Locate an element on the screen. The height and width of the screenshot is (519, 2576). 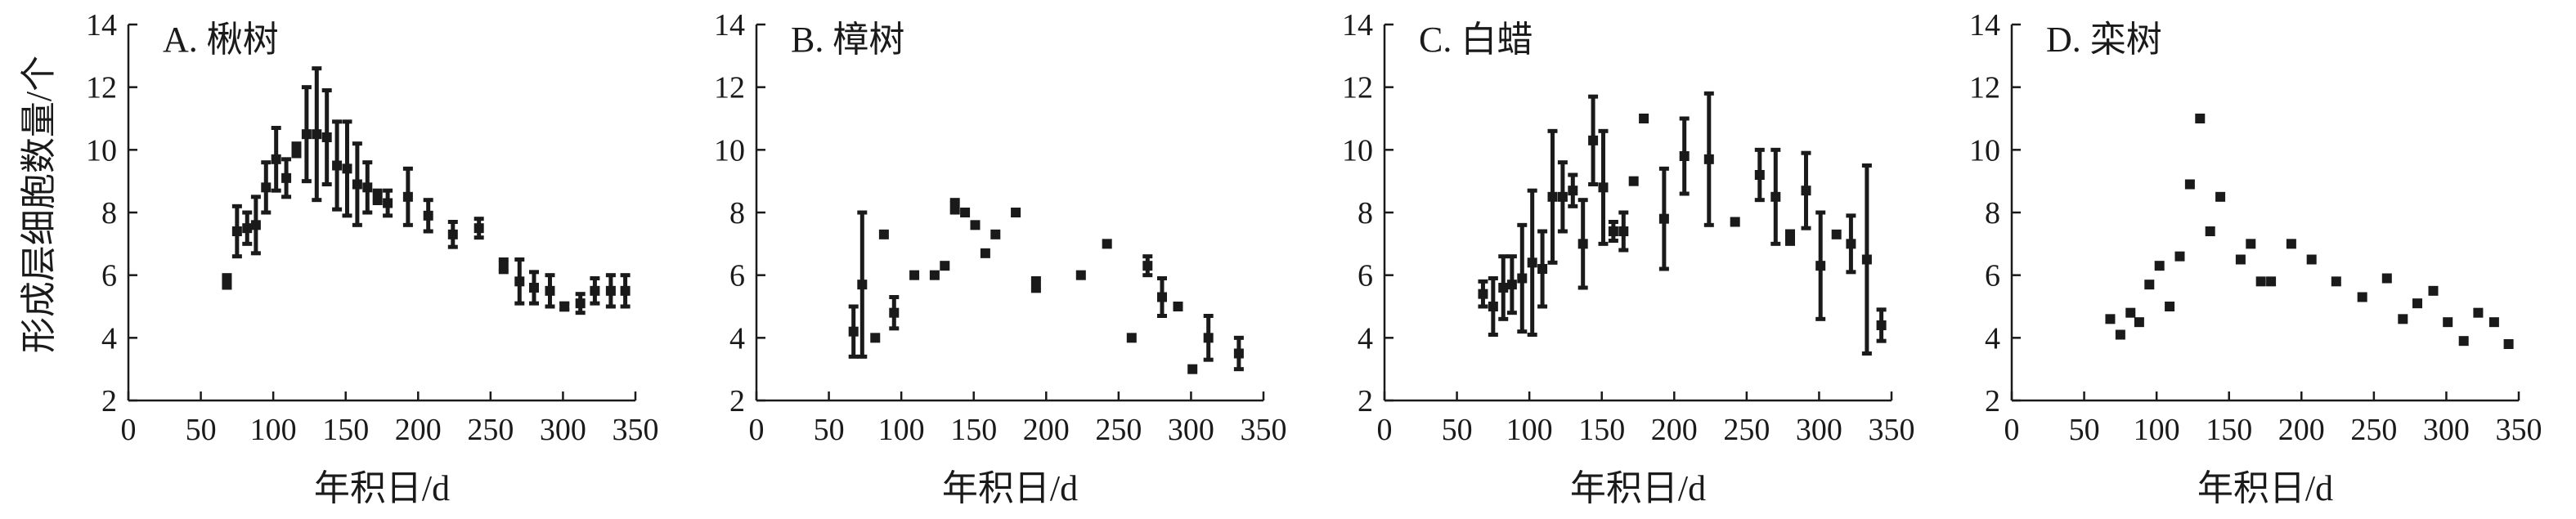
panel-d-y-tick-label: 2 is located at coordinates (1992, 401).